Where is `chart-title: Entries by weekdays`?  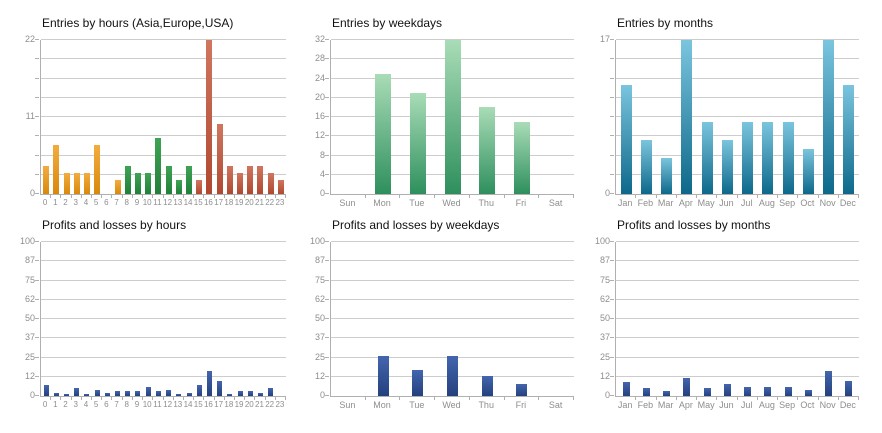 chart-title: Entries by weekdays is located at coordinates (387, 23).